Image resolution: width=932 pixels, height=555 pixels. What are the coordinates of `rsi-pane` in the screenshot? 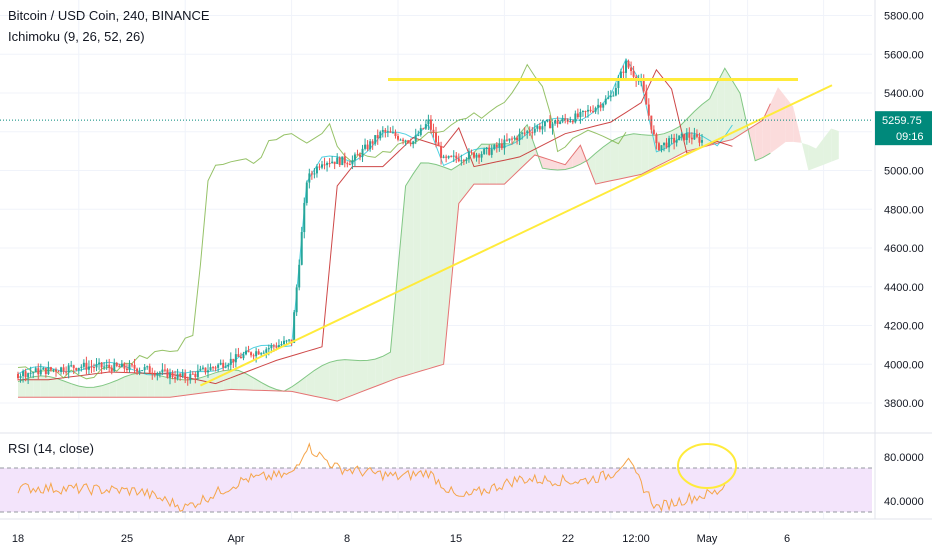 It's located at (466, 472).